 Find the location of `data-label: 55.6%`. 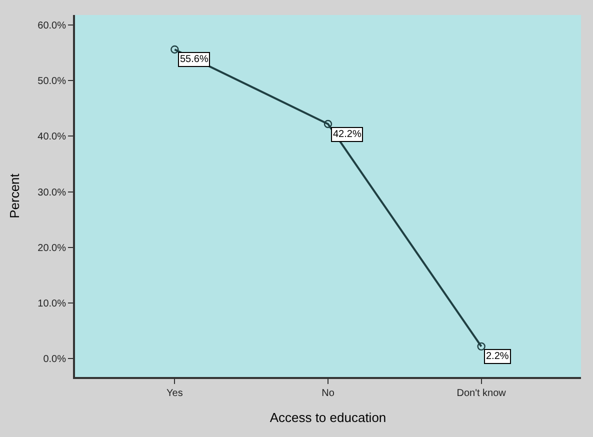

data-label: 55.6% is located at coordinates (194, 59).